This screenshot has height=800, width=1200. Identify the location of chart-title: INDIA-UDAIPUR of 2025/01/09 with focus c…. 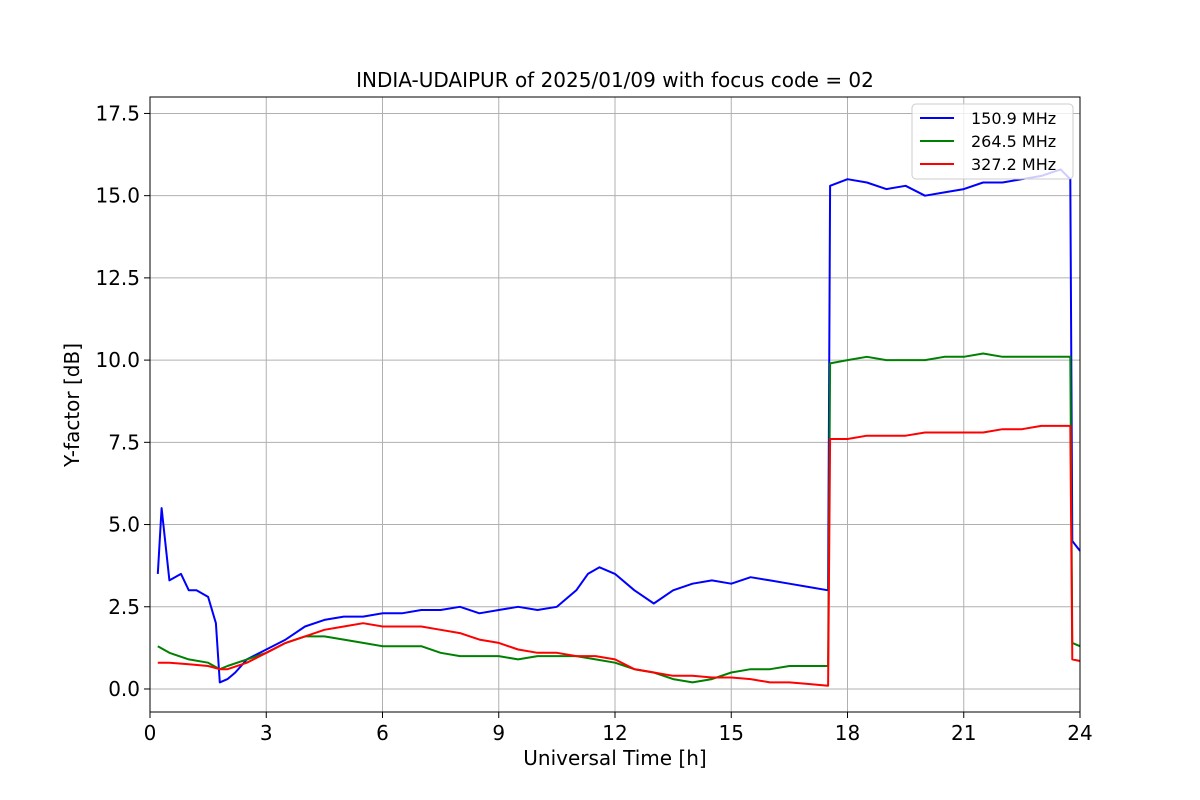
(615, 80).